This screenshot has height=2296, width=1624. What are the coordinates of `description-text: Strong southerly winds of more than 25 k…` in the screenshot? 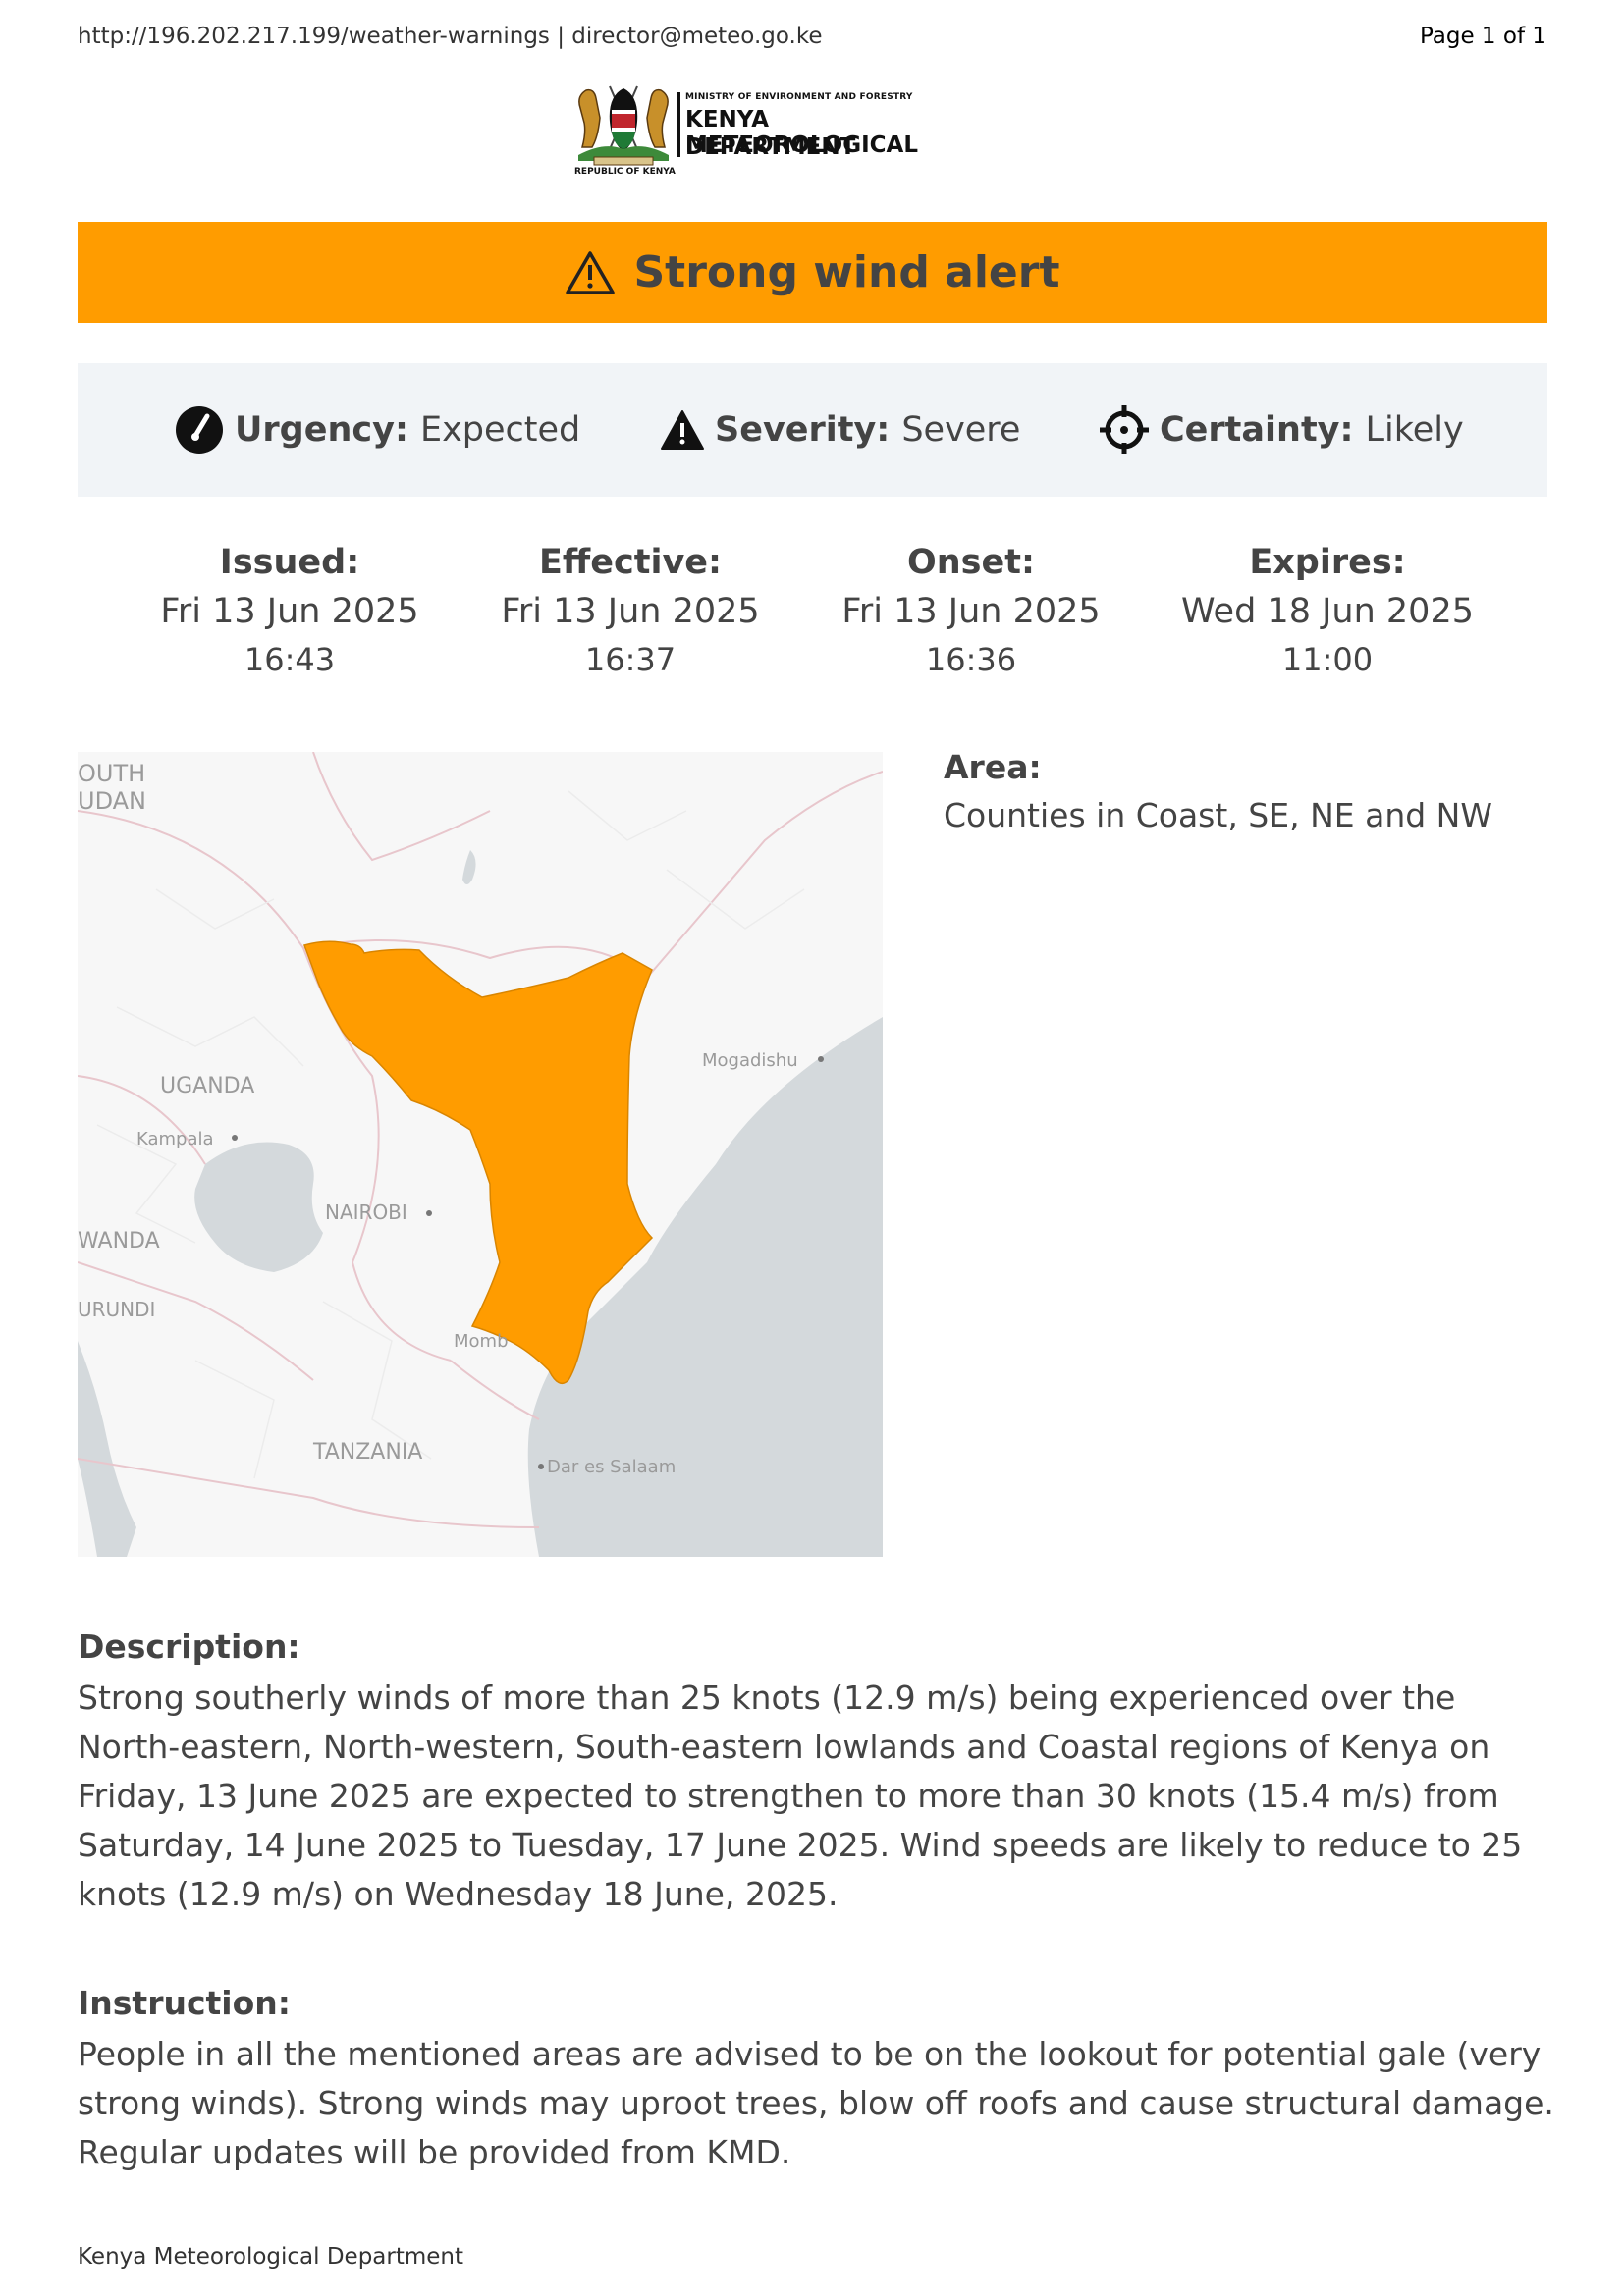 It's located at (800, 1796).